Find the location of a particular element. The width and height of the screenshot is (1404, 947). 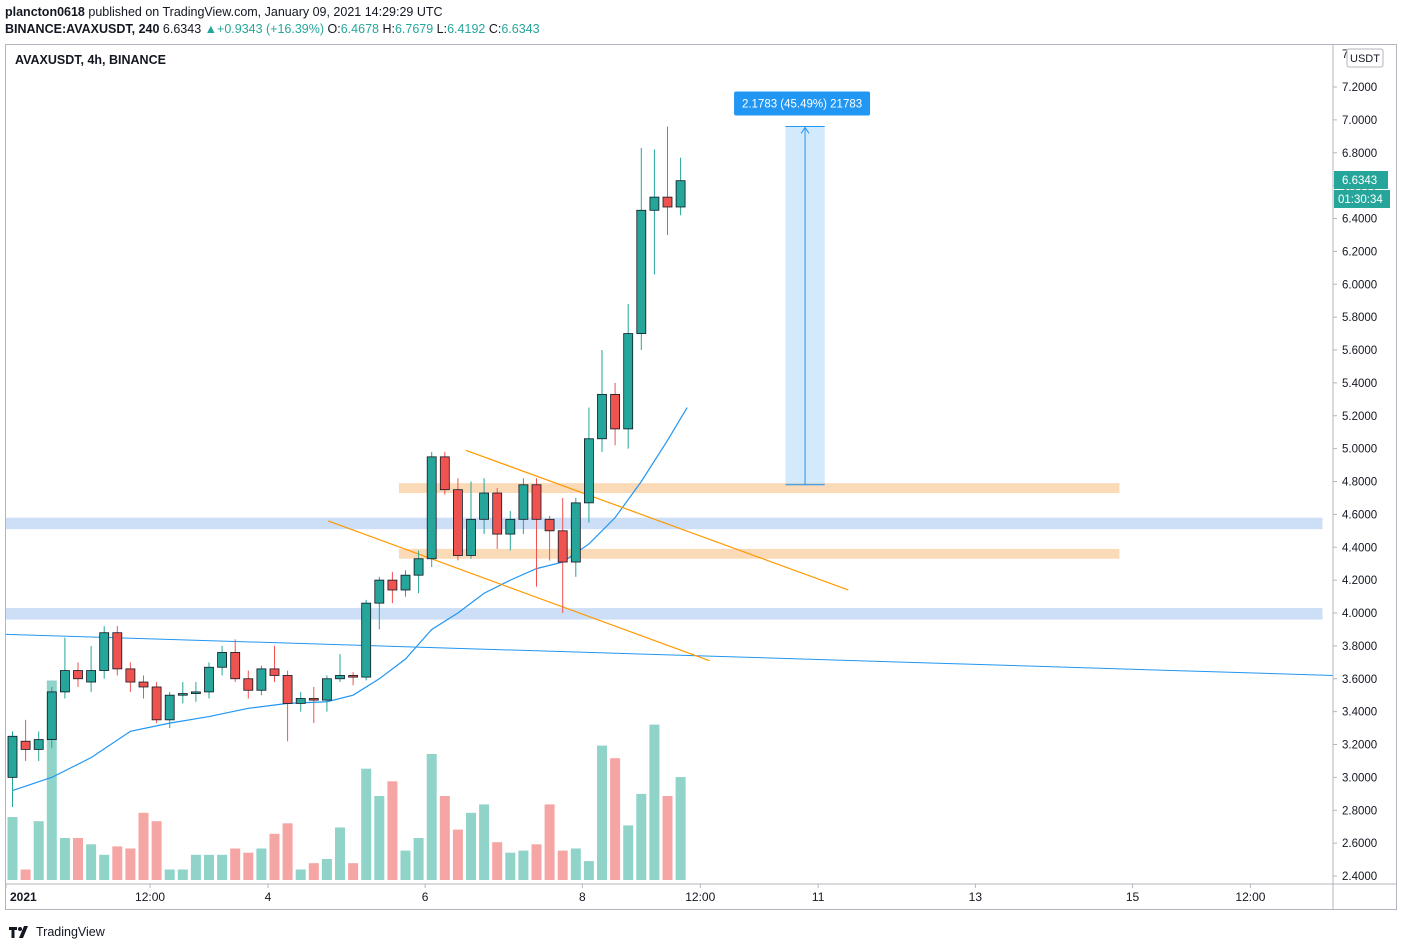

time-tick-label: 4 is located at coordinates (268, 897).